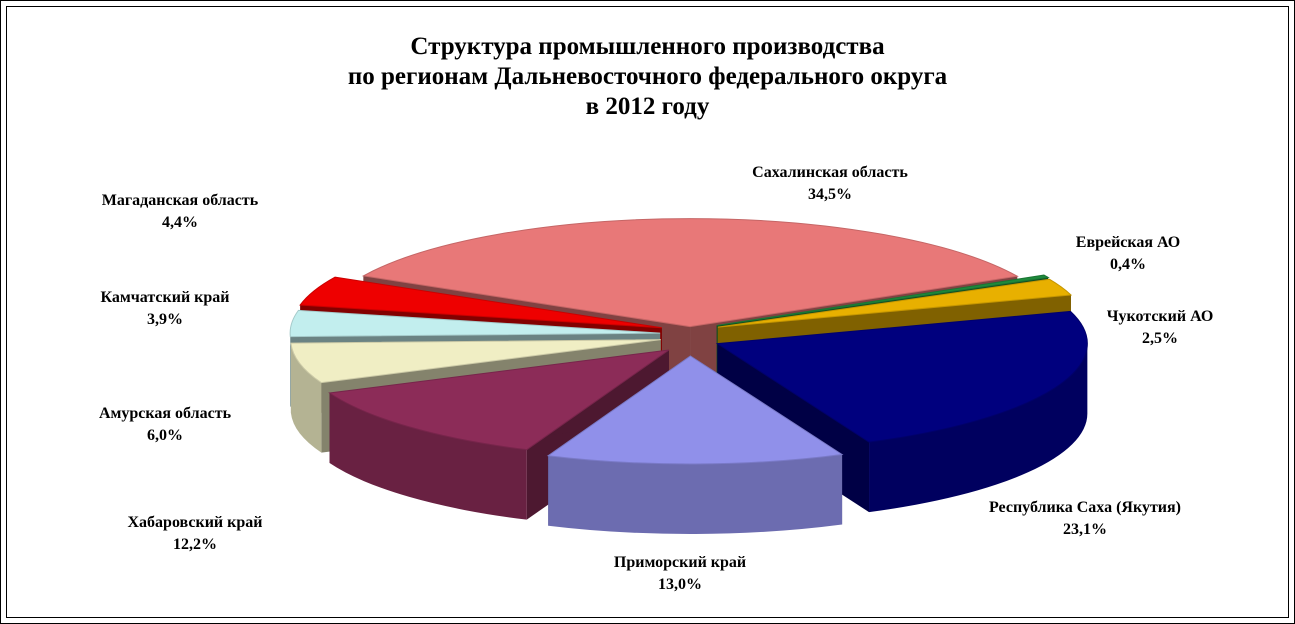 The width and height of the screenshot is (1295, 624). I want to click on label-name: Еврейская АО, so click(1128, 242).